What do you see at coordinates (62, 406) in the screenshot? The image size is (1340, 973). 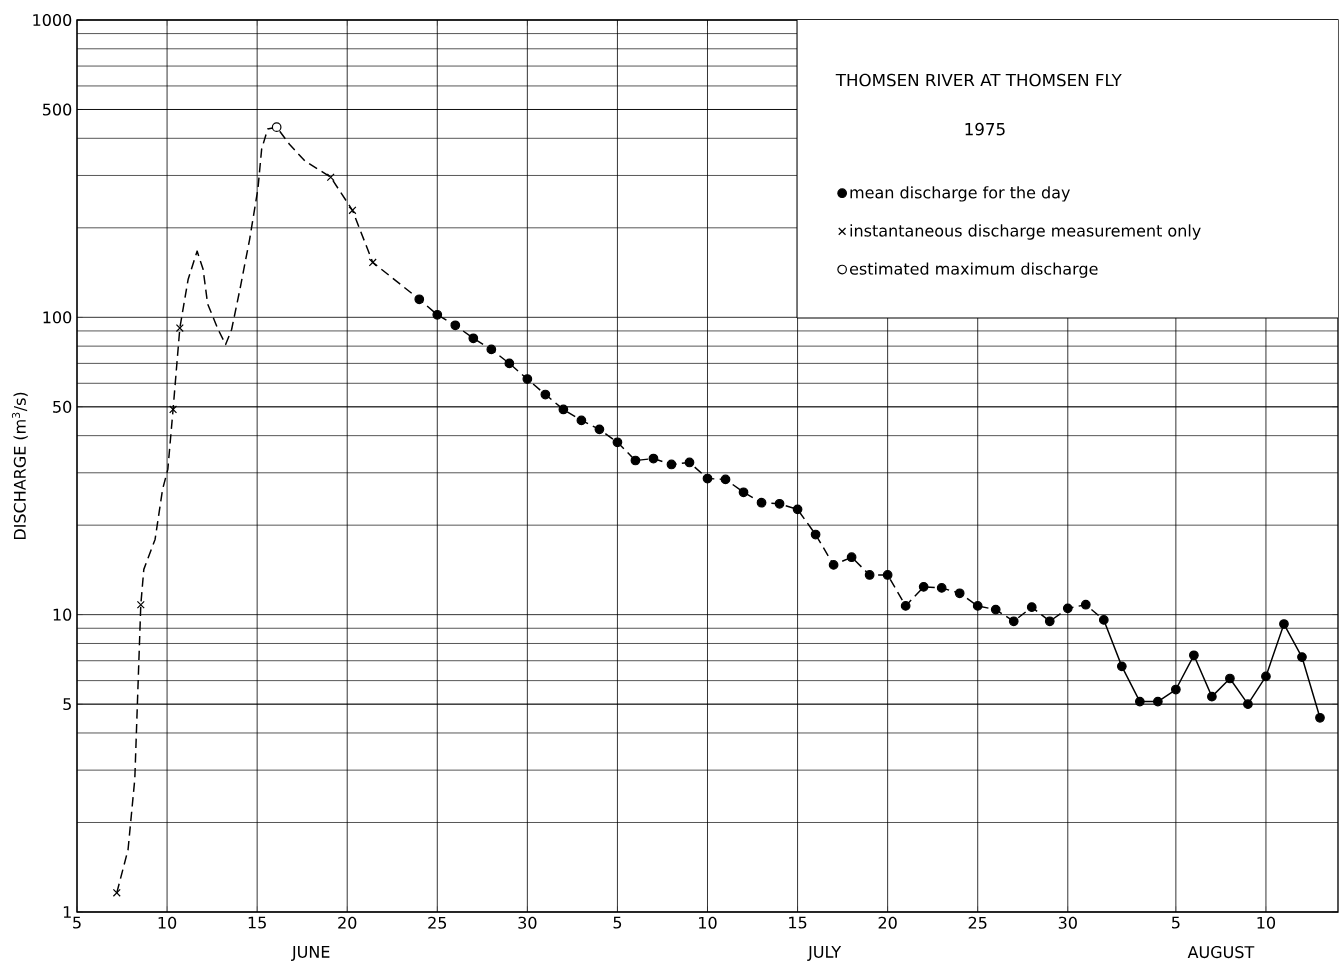 I see `y-tick-label: 50` at bounding box center [62, 406].